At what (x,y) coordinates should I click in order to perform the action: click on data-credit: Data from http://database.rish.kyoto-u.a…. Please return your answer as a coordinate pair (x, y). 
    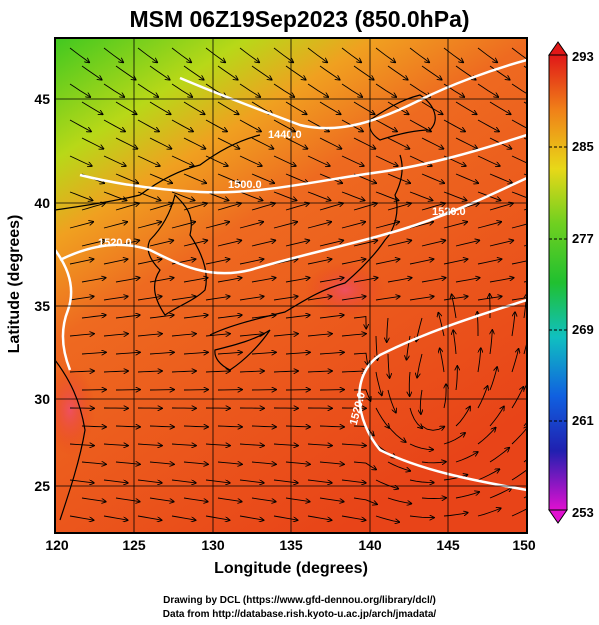
    Looking at the image, I should click on (299, 614).